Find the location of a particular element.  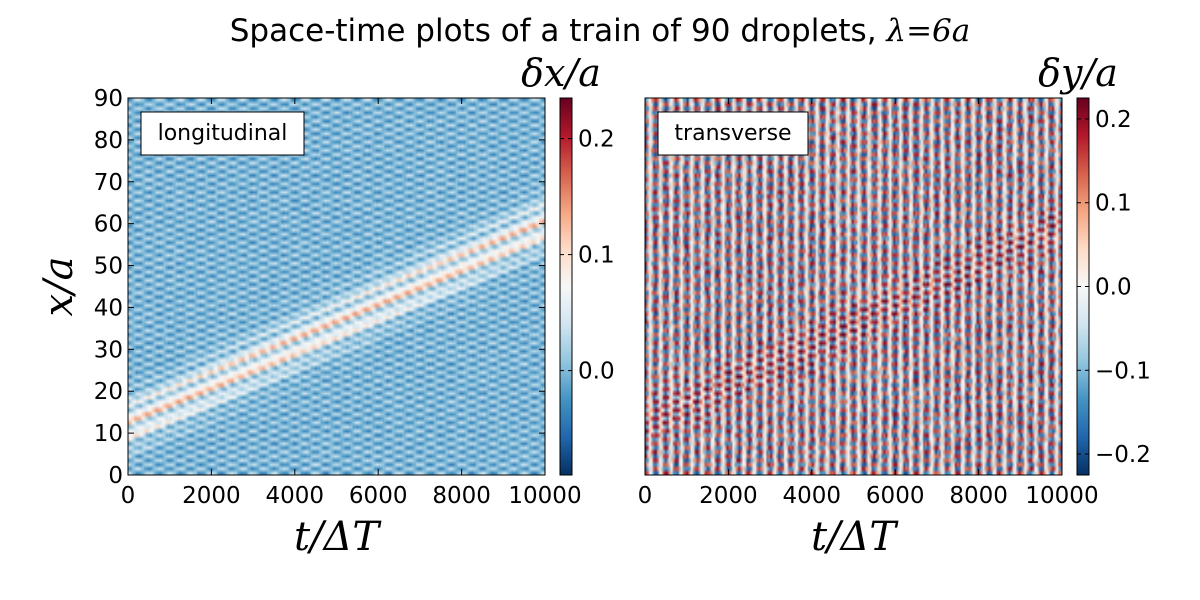

y-tick-label: 0 is located at coordinates (115, 476).